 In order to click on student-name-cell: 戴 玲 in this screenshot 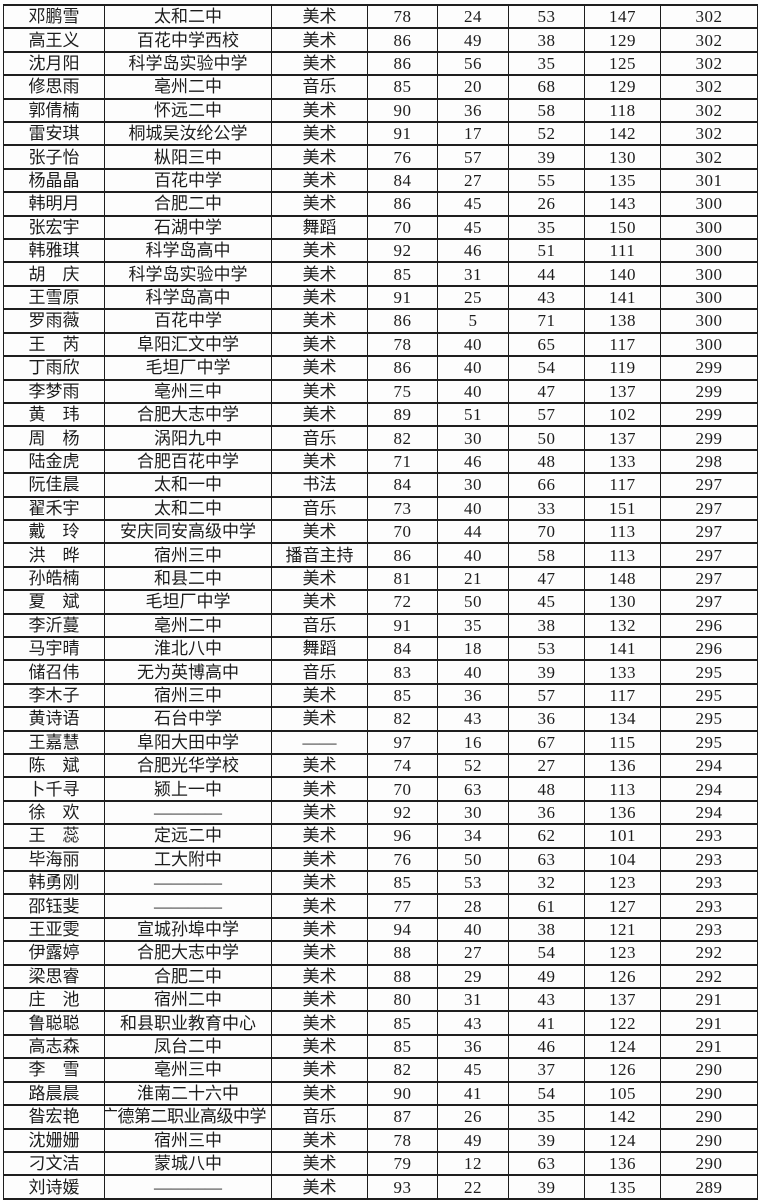, I will do `click(54, 531)`.